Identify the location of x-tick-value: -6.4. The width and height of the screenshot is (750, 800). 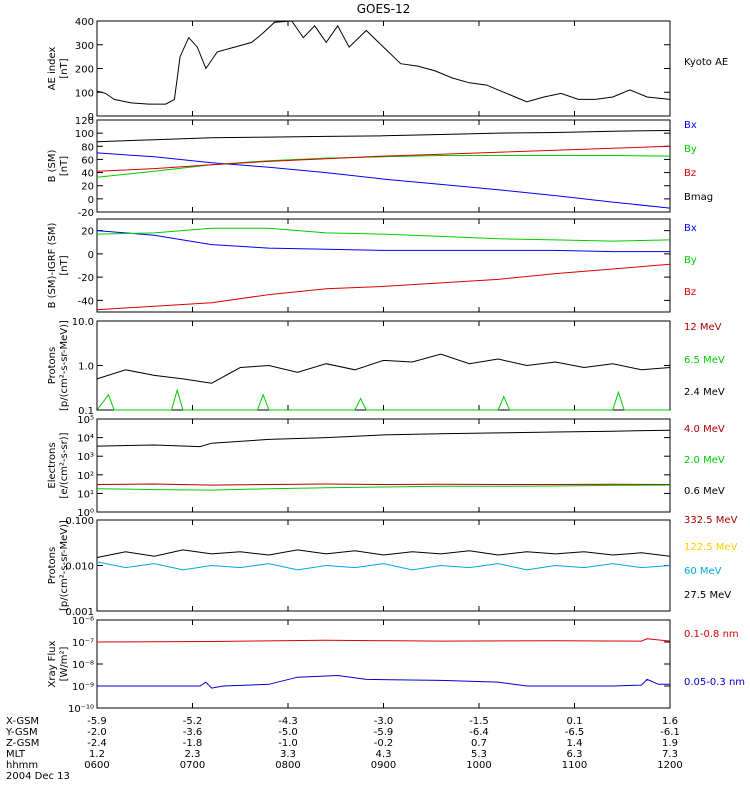
(479, 732).